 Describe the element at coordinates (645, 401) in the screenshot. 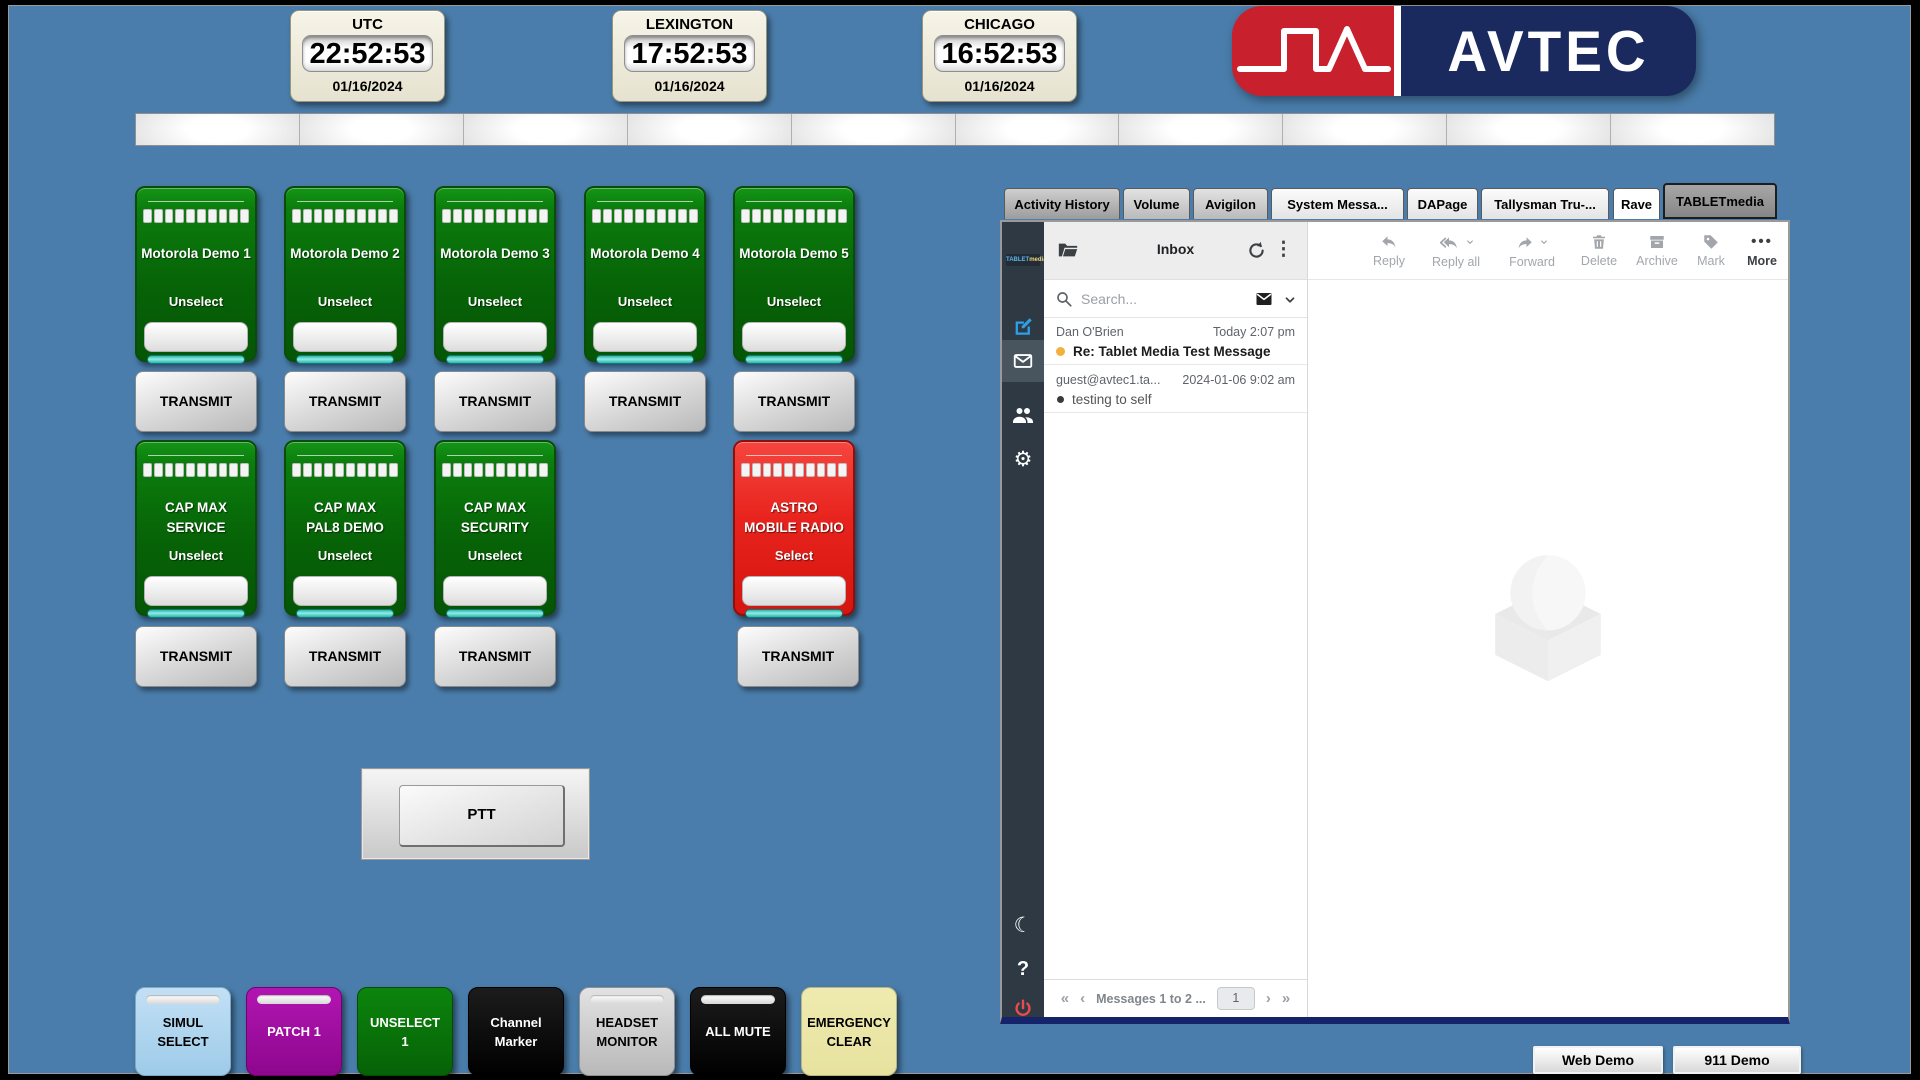

I see `transmit-button-4: TRANSMIT` at that location.